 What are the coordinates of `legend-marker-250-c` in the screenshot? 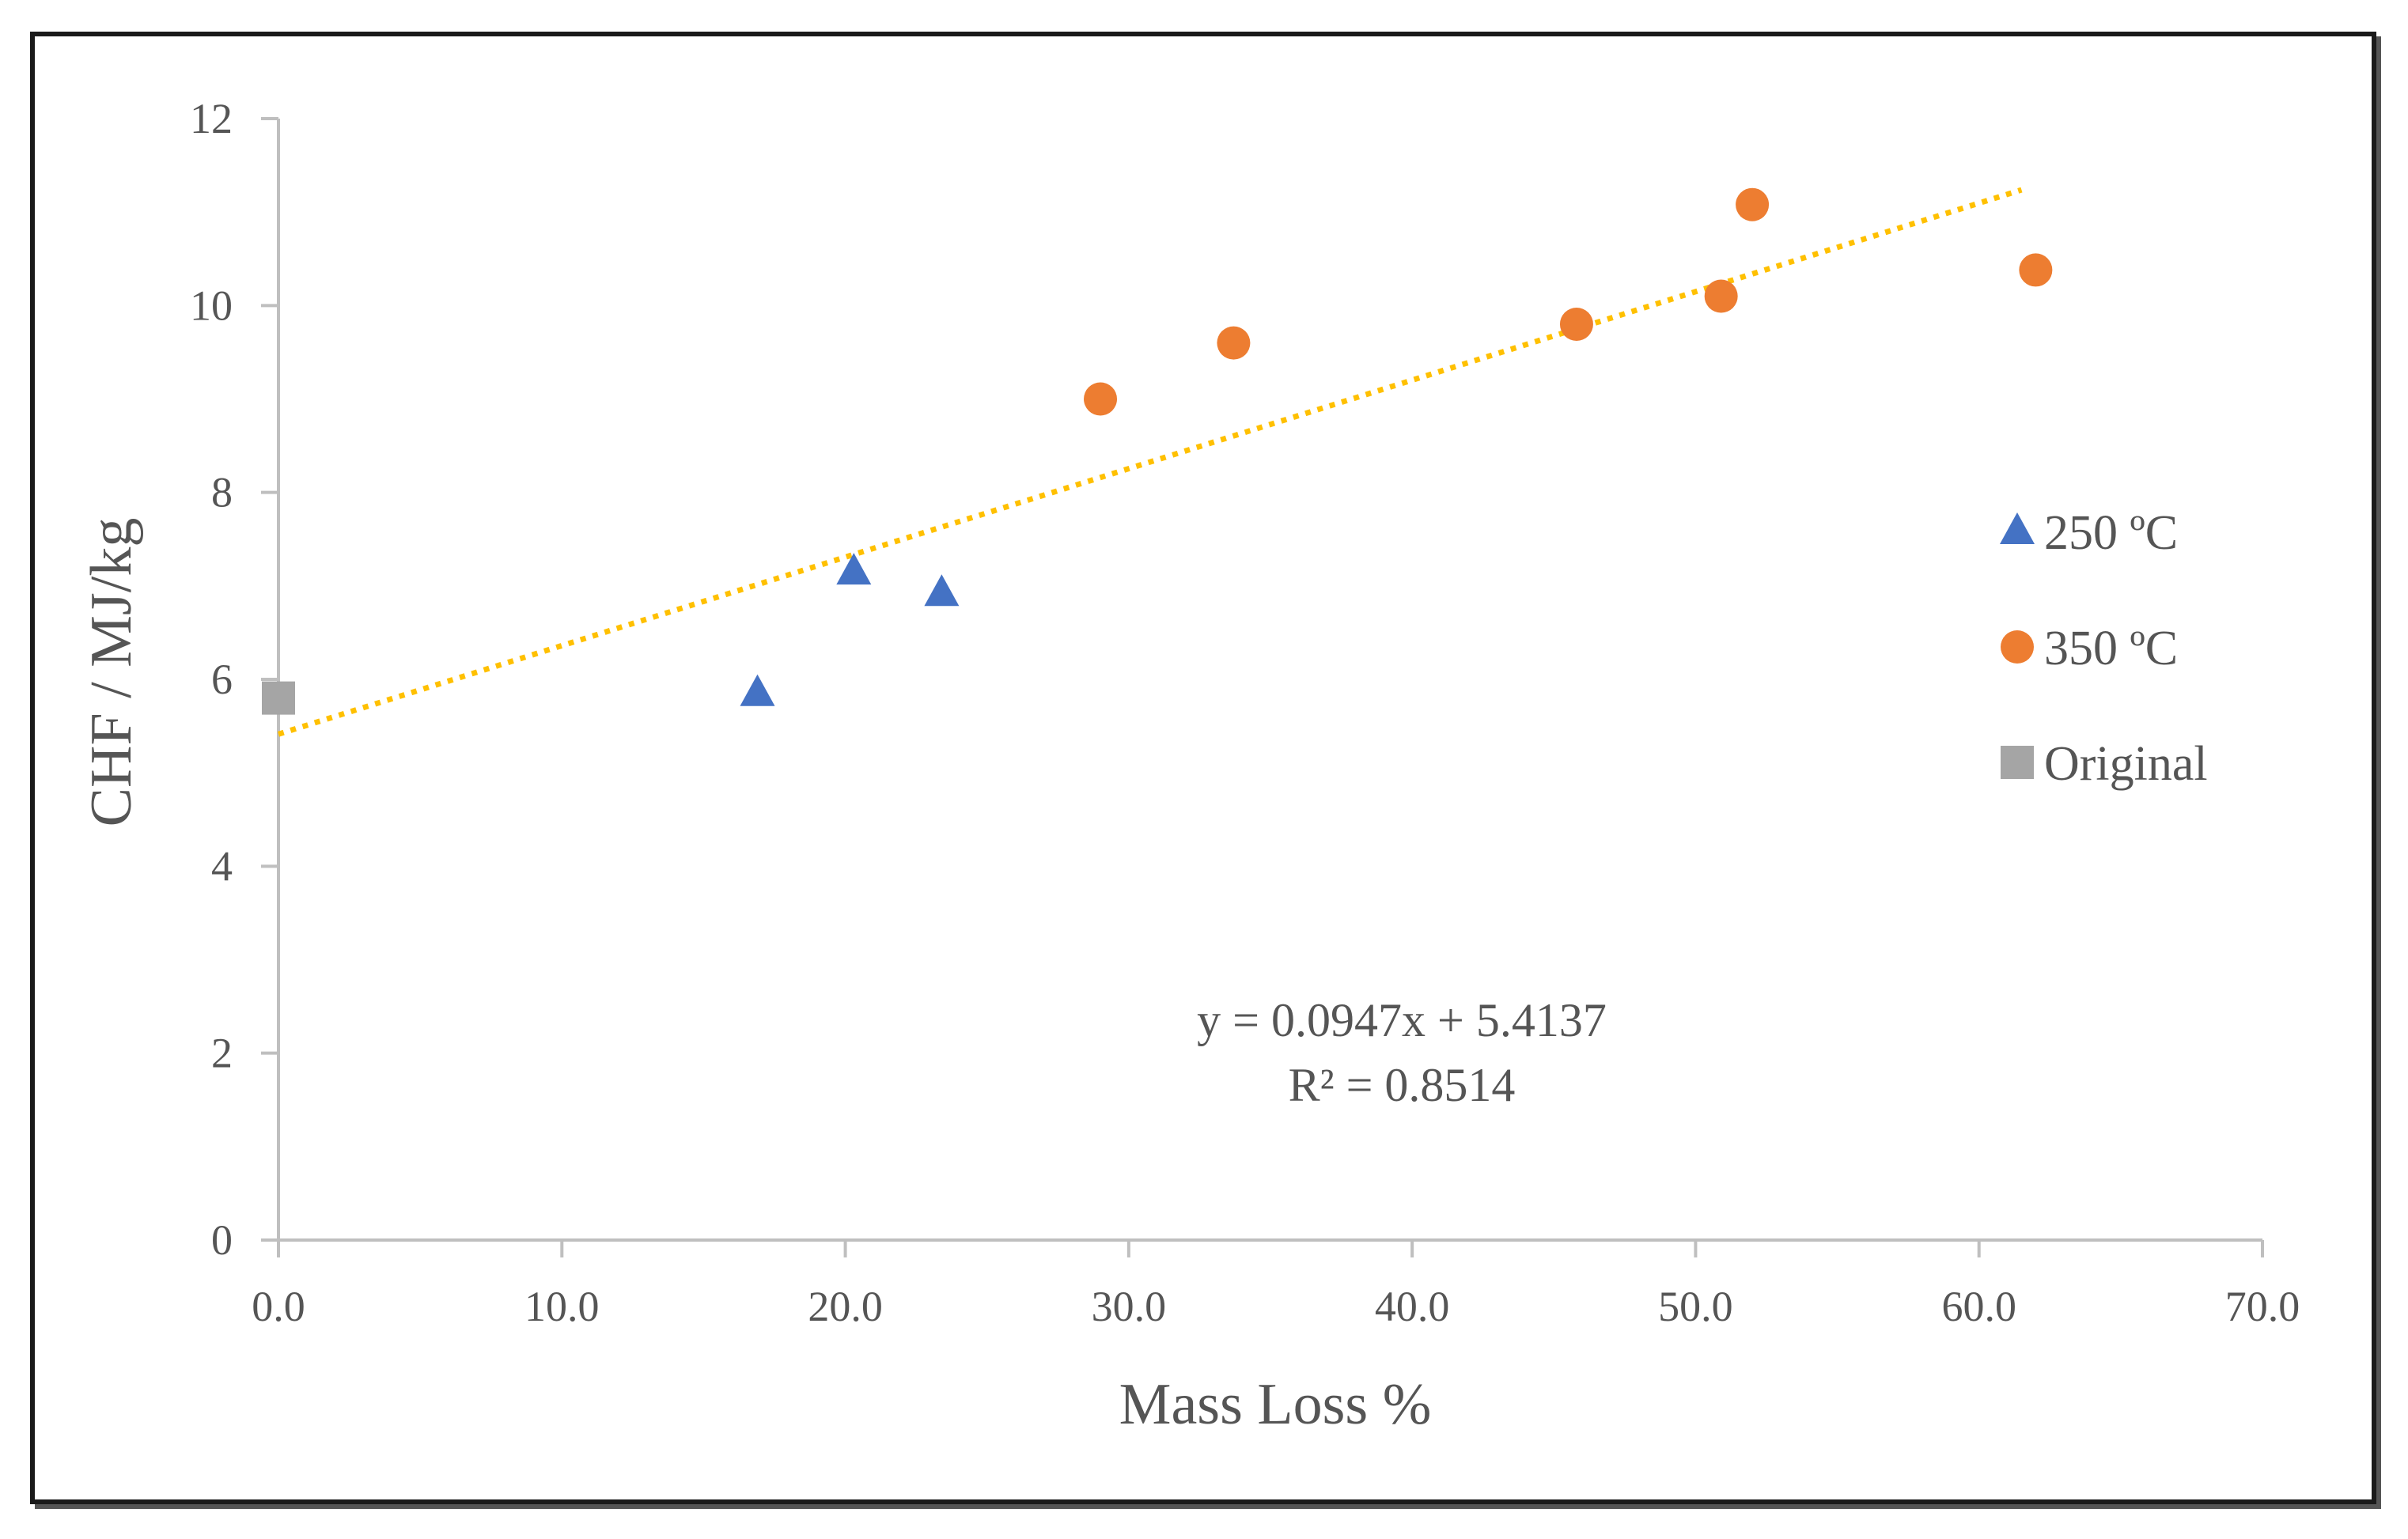 It's located at (2017, 528).